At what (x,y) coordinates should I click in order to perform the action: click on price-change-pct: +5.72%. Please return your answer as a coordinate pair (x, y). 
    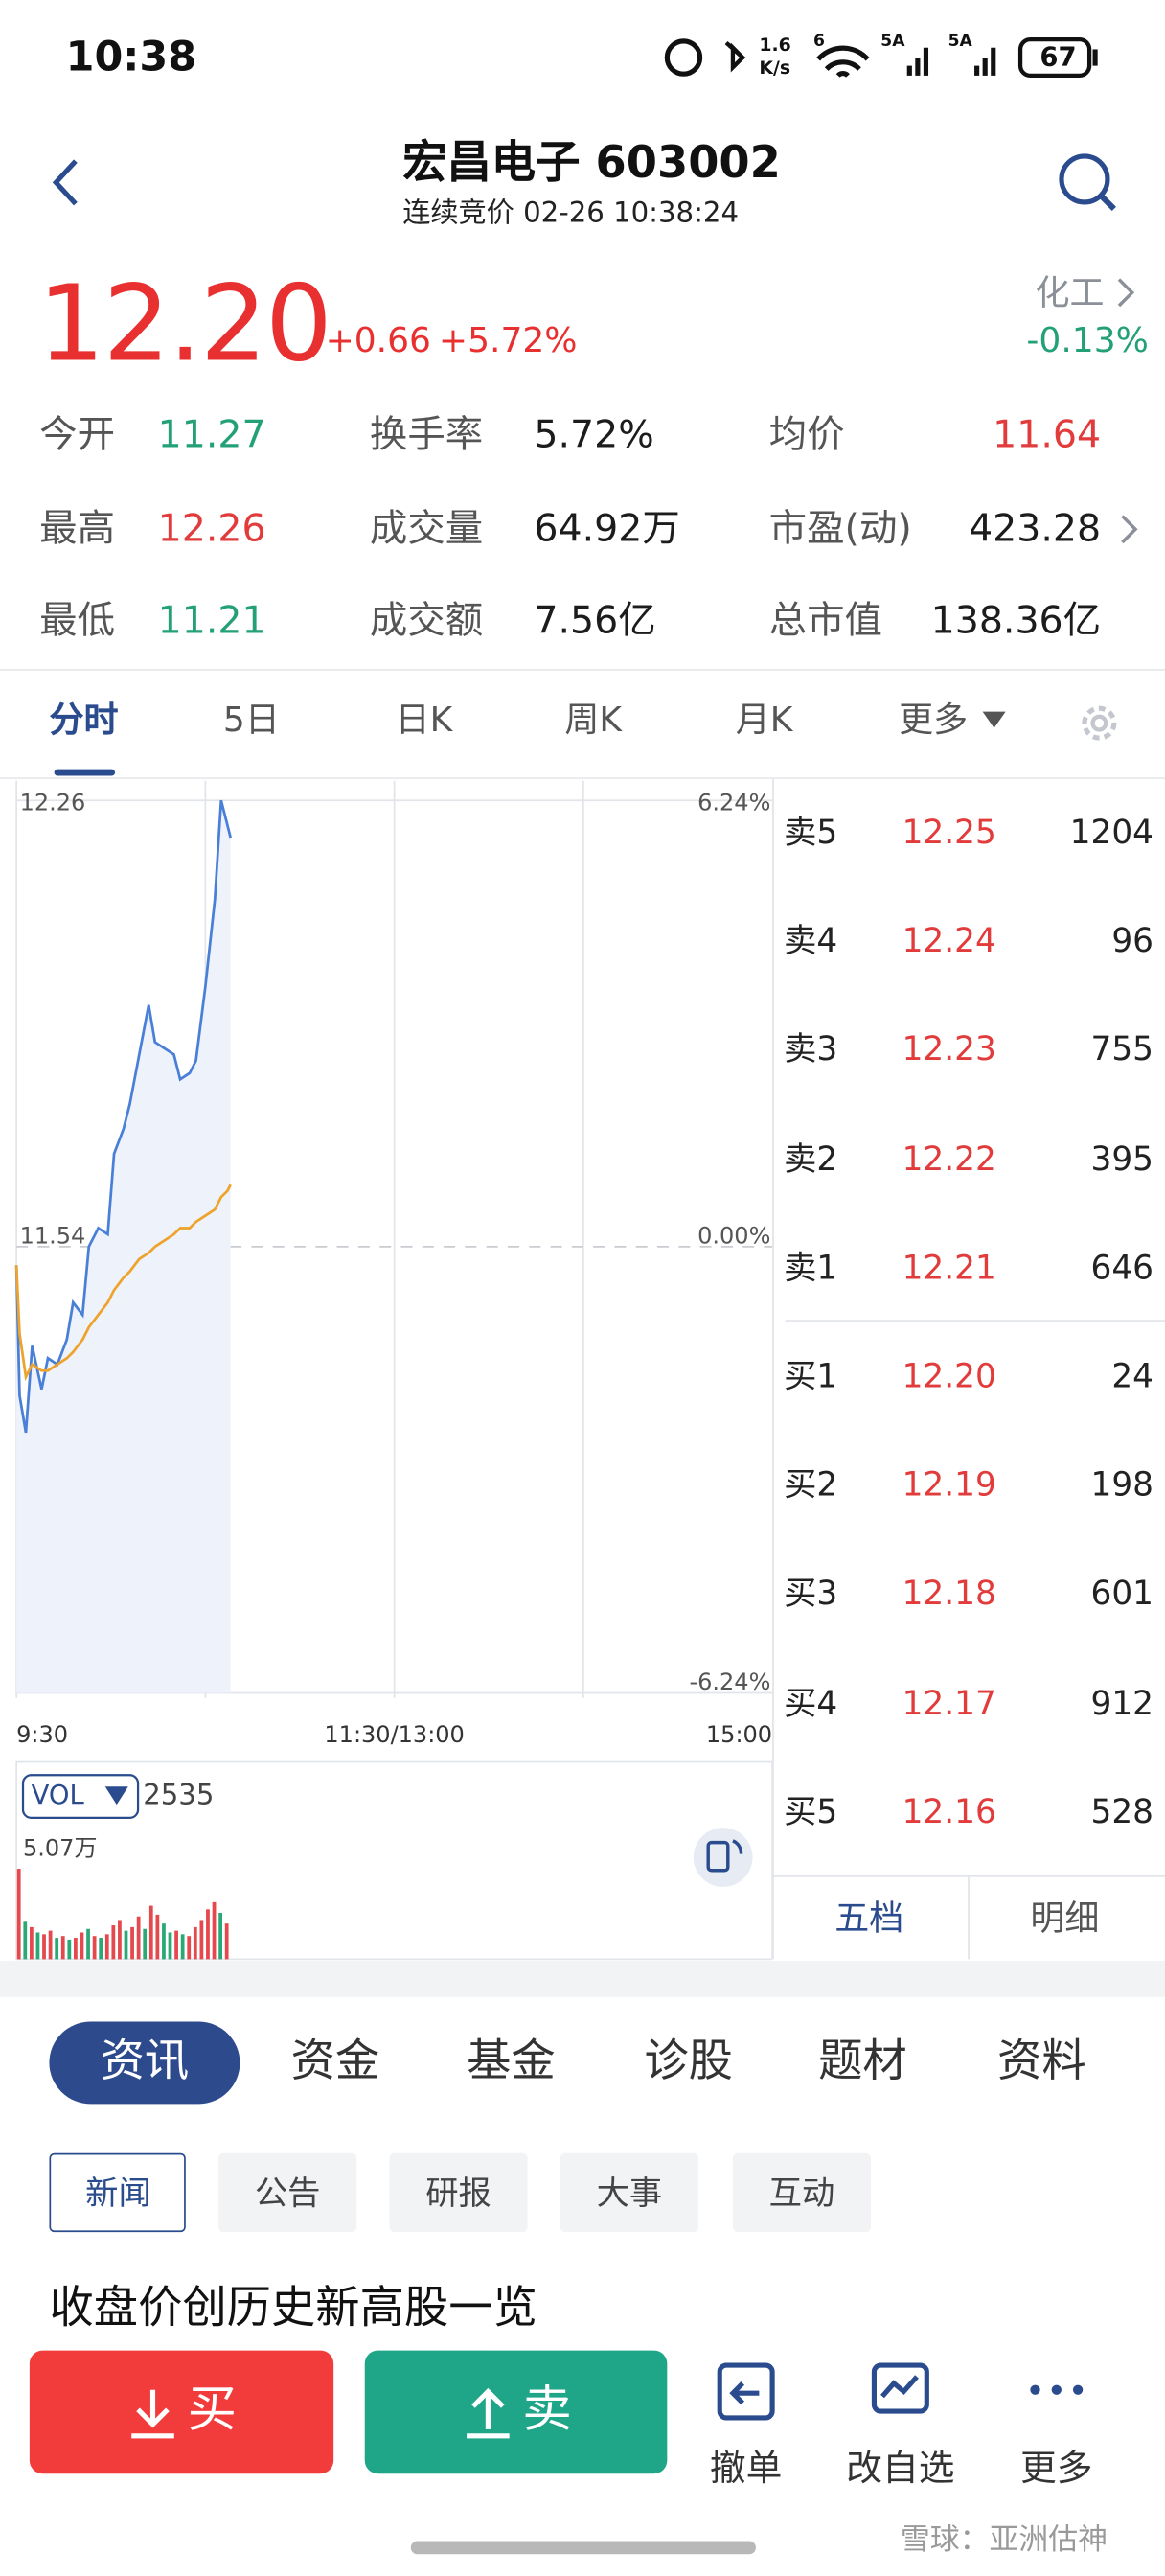
    Looking at the image, I should click on (508, 339).